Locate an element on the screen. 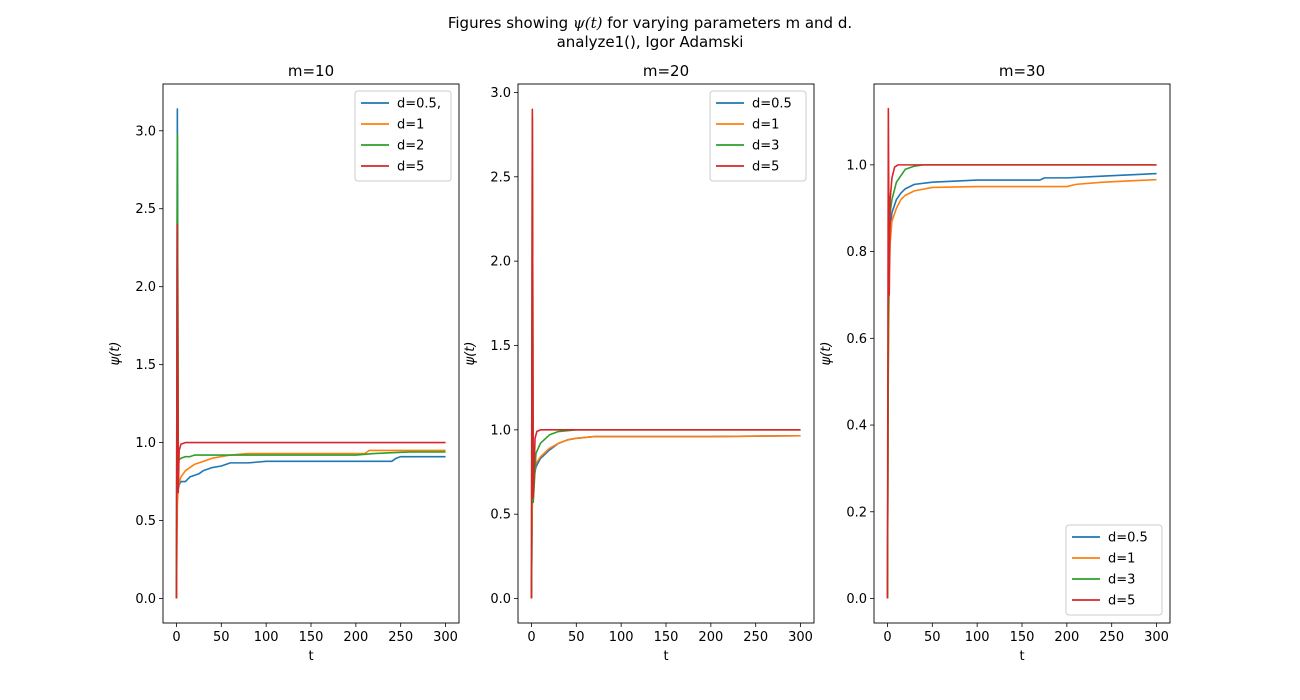 The image size is (1300, 700). y-tick-label: 0.4 is located at coordinates (856, 426).